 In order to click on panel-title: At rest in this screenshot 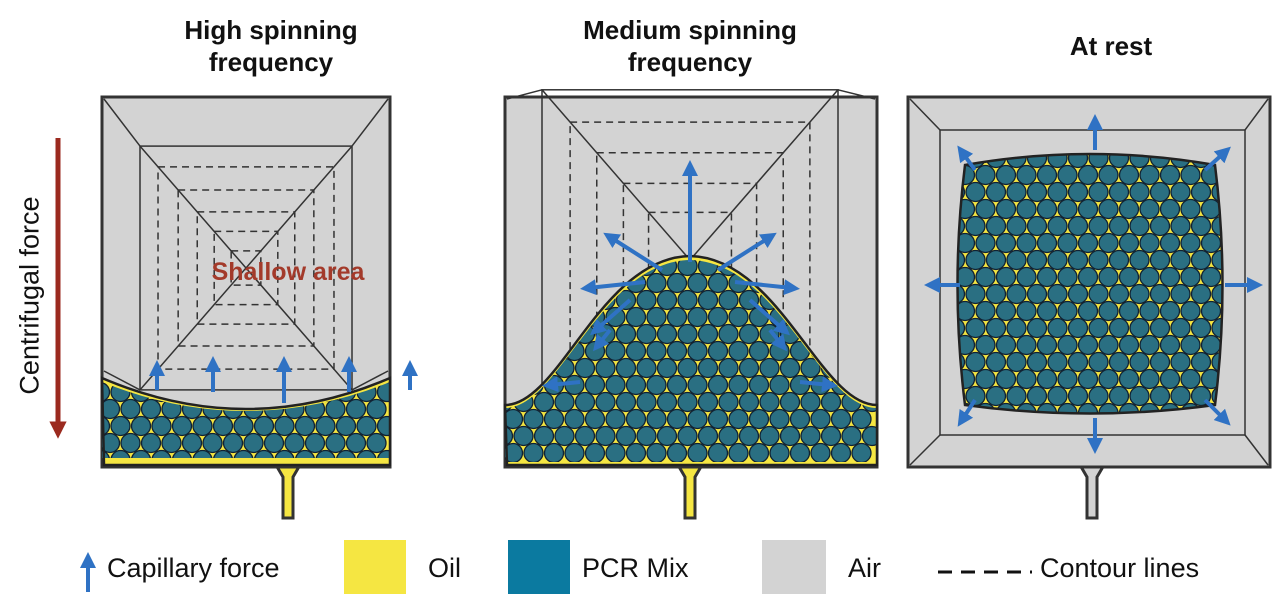, I will do `click(1111, 46)`.